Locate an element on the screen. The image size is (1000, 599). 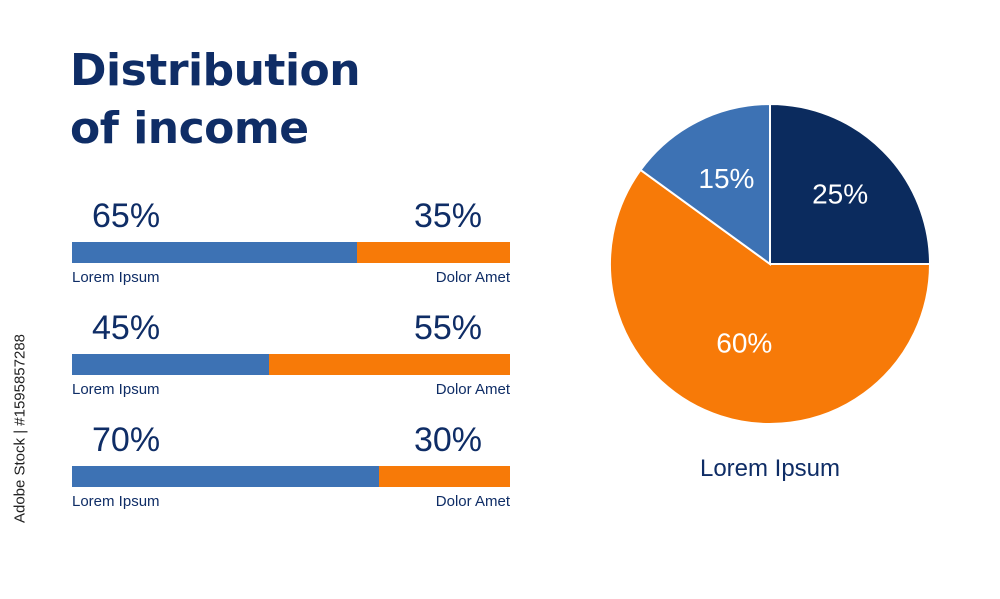
bar-value-label-right: 35% is located at coordinates (447, 216).